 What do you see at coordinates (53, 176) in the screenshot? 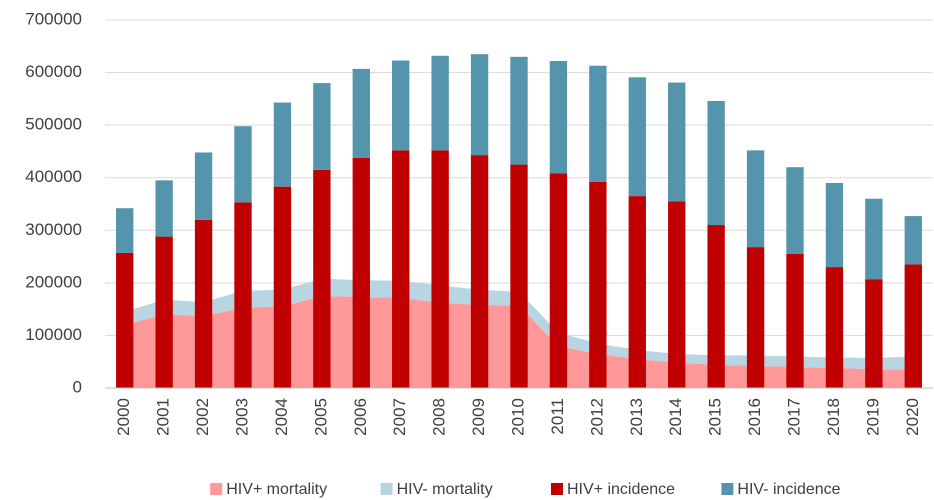
I see `y-tick-label: 400000` at bounding box center [53, 176].